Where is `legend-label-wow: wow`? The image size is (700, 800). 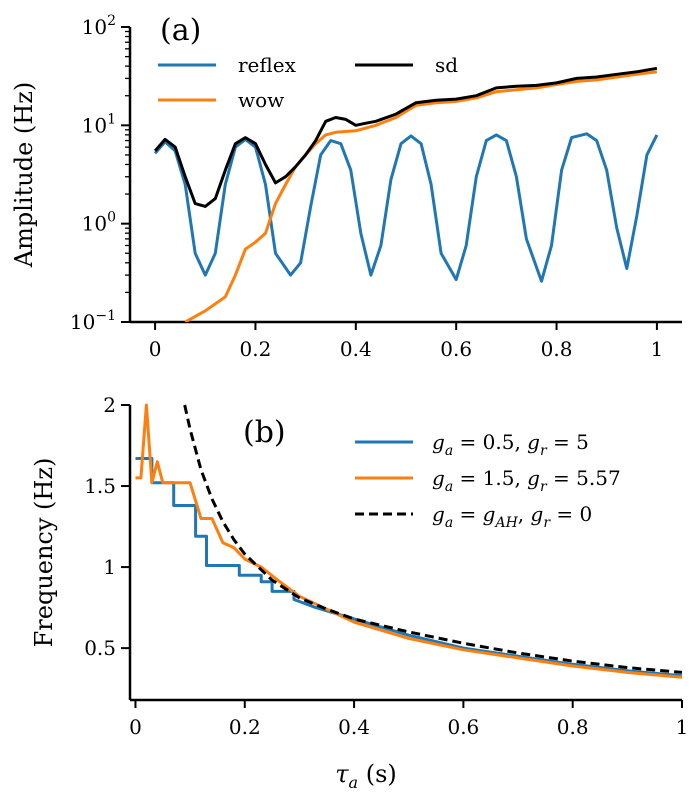 legend-label-wow: wow is located at coordinates (261, 100).